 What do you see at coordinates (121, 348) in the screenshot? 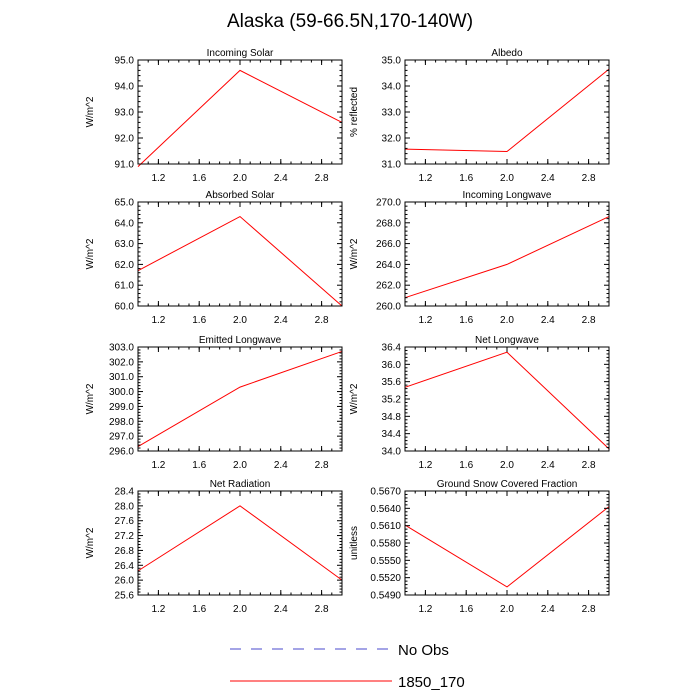
I see `y-tick-label: 303.0` at bounding box center [121, 348].